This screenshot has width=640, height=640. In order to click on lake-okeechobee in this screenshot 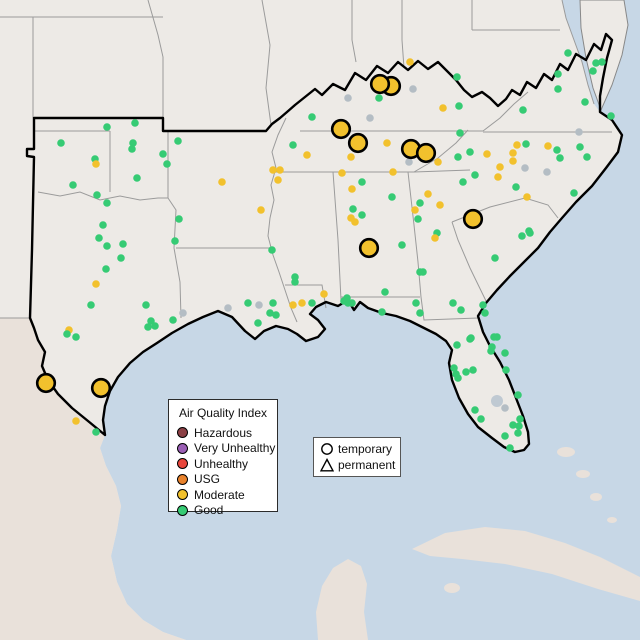, I will do `click(497, 401)`.